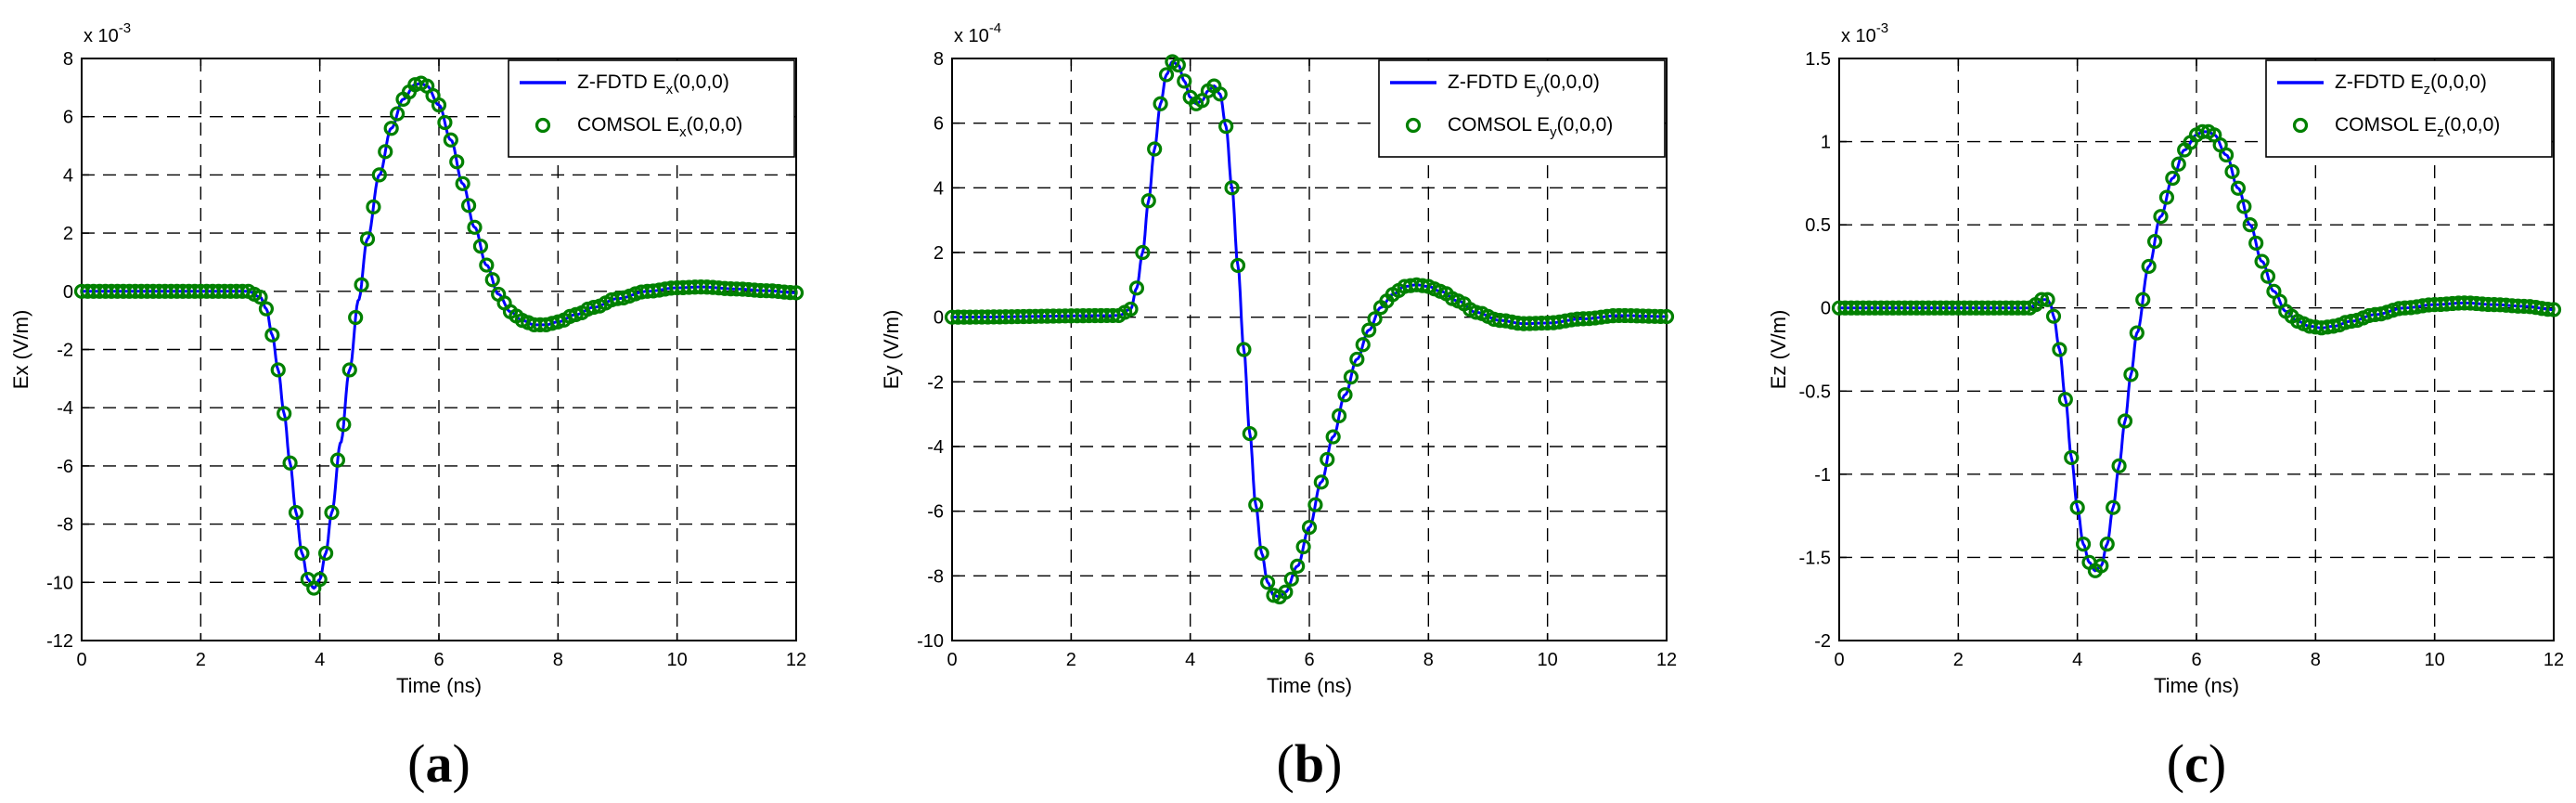  I want to click on legend-entry-label: Z-FDTD Ez(0,0,0), so click(2411, 84).